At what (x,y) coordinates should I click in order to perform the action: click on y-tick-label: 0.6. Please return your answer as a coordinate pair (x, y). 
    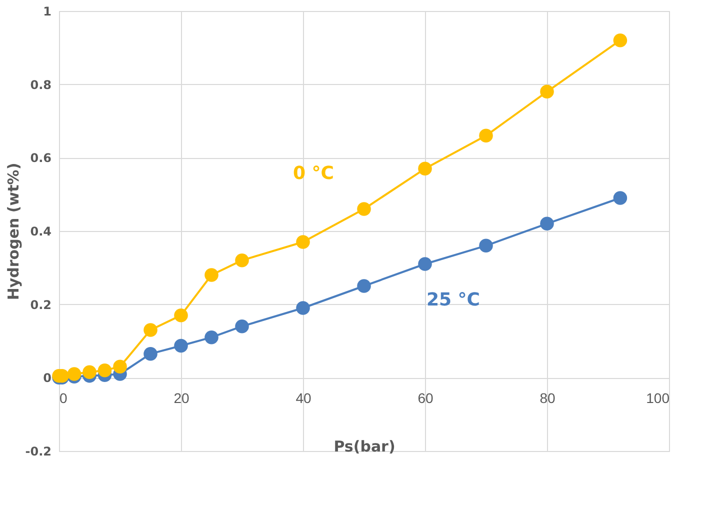
    Looking at the image, I should click on (41, 158).